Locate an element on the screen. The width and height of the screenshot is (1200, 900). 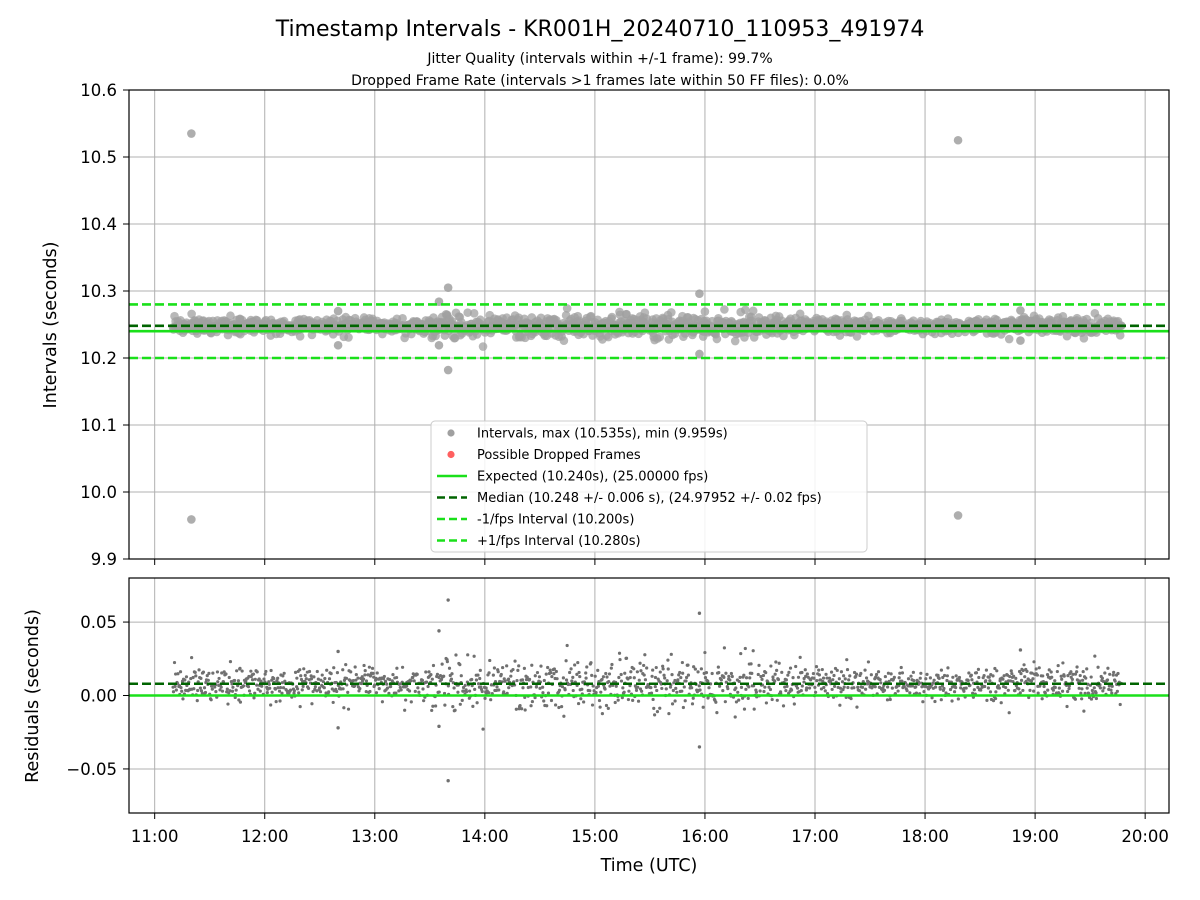
y-tick-label: 0.05 is located at coordinates (98, 622).